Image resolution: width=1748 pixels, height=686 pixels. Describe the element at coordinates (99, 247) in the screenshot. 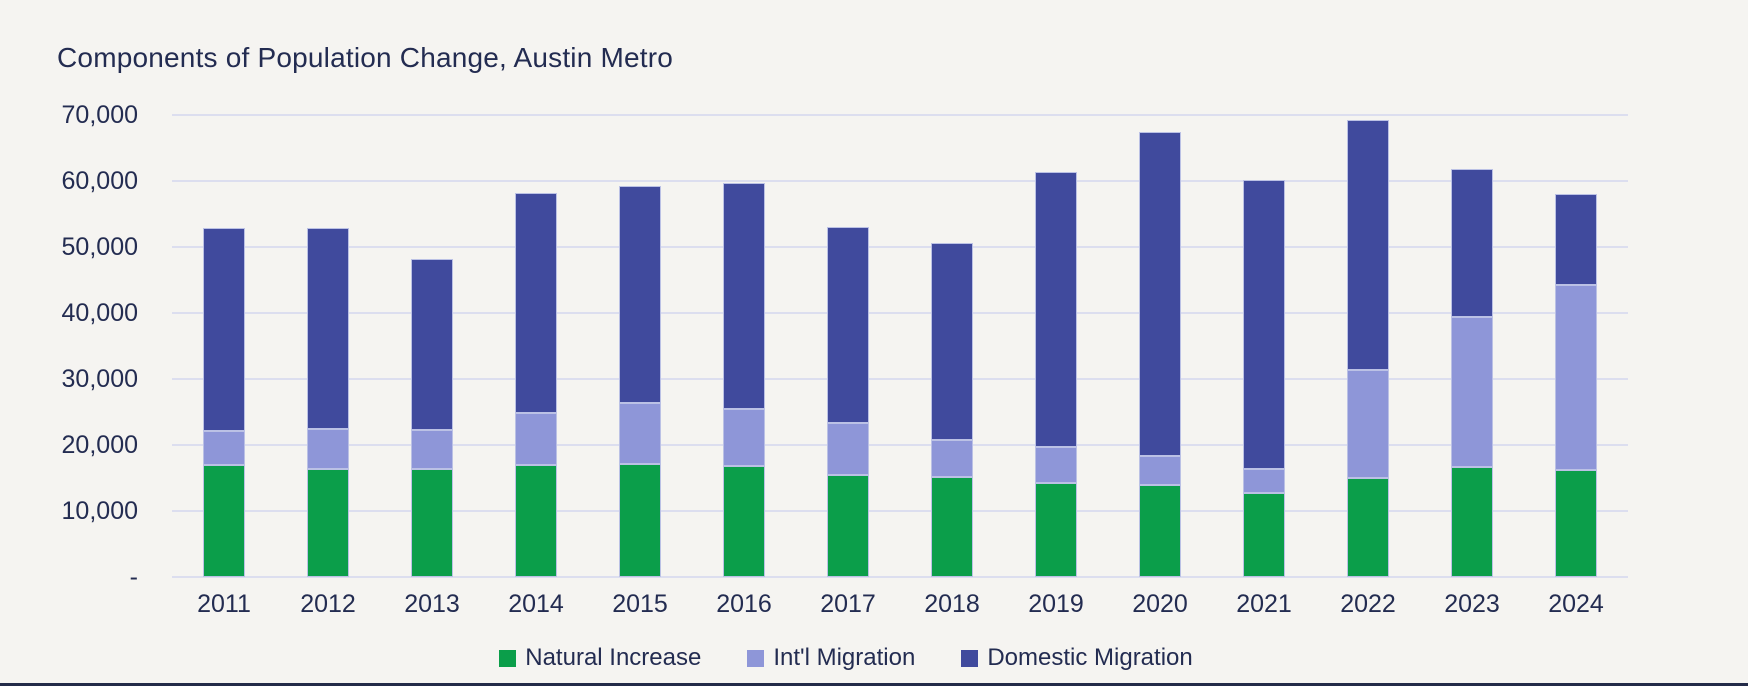

I see `y-axis-tick-label: 50,000` at that location.